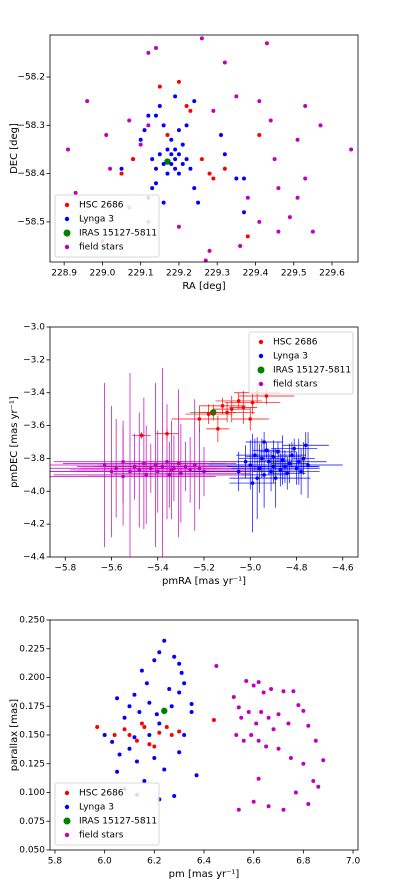  What do you see at coordinates (112, 569) in the screenshot?
I see `x-tick-label: −5.6` at bounding box center [112, 569].